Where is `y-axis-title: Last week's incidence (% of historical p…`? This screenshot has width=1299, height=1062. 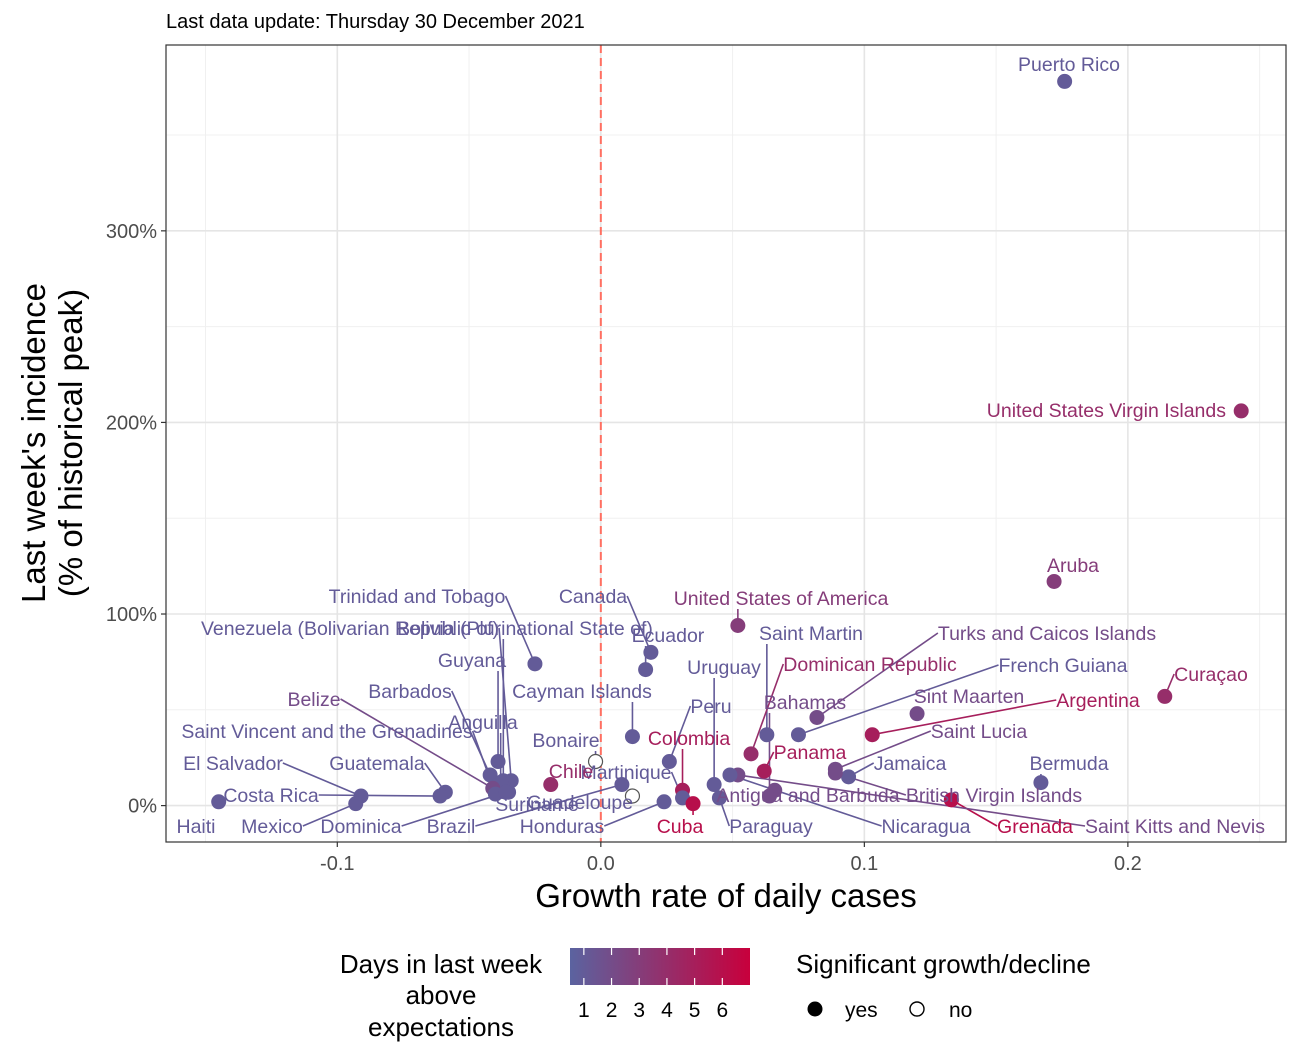 y-axis-title: Last week's incidence (% of historical p… is located at coordinates (52, 443).